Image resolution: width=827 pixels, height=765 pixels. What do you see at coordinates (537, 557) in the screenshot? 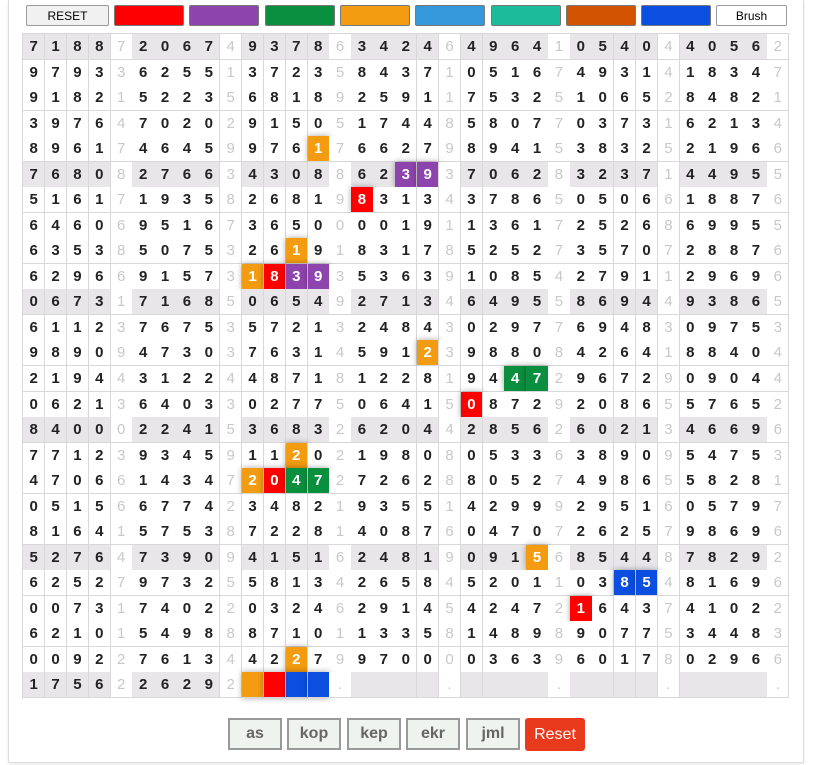
I see `highlighted-cell: 5` at bounding box center [537, 557].